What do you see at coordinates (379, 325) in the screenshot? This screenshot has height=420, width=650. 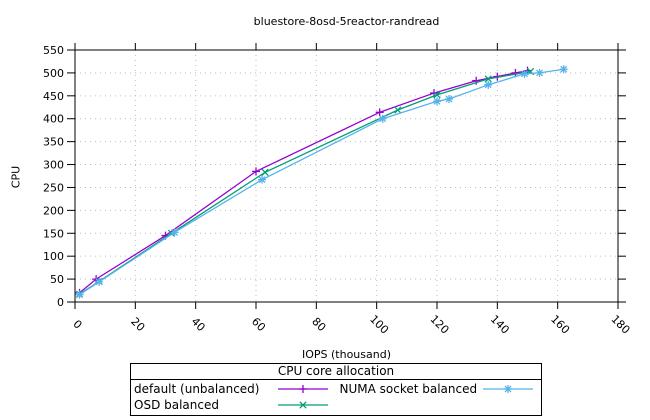 I see `x-tick-label: 100` at bounding box center [379, 325].